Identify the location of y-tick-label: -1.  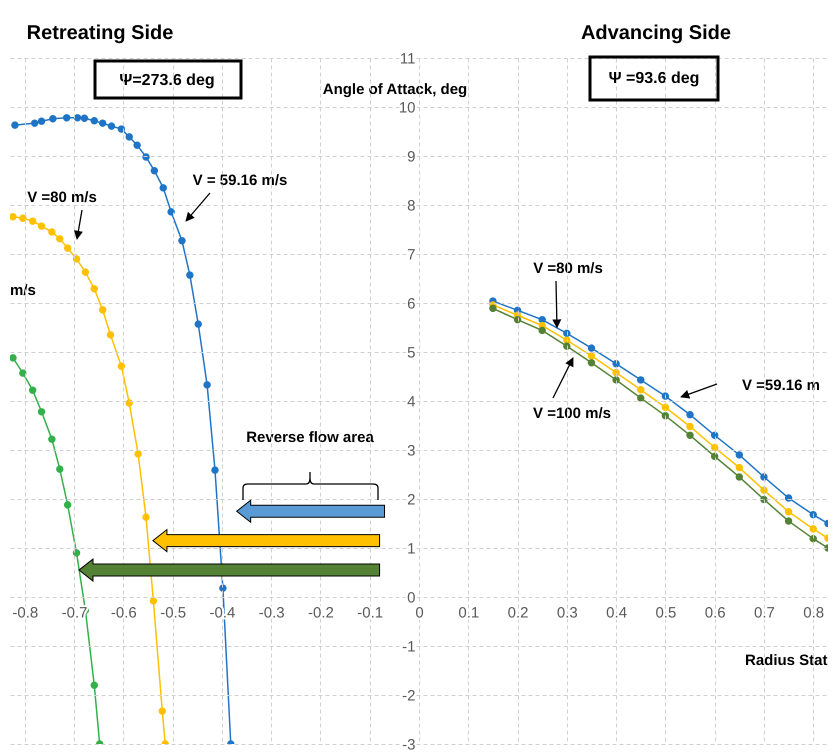
(409, 647).